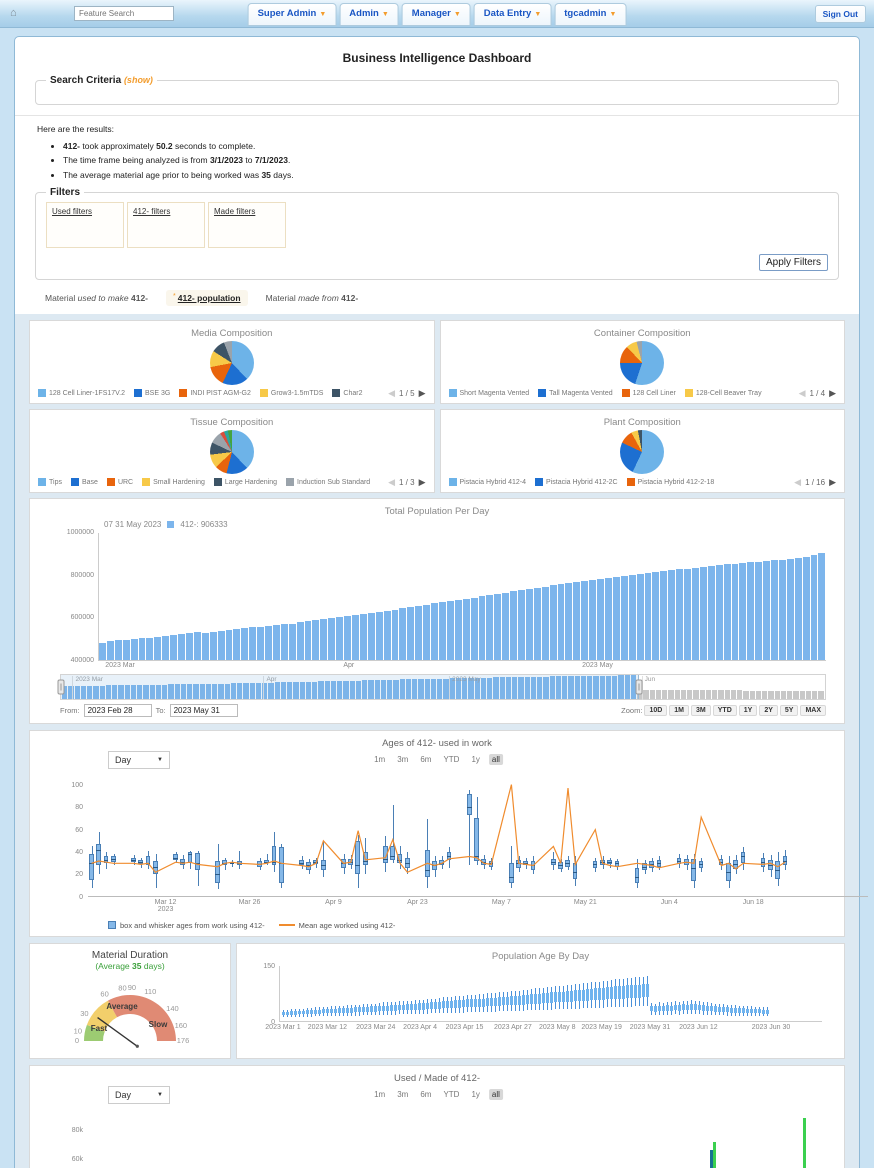 This screenshot has height=1168, width=874. What do you see at coordinates (138, 80) in the screenshot?
I see `show-toggle-link: (show)` at bounding box center [138, 80].